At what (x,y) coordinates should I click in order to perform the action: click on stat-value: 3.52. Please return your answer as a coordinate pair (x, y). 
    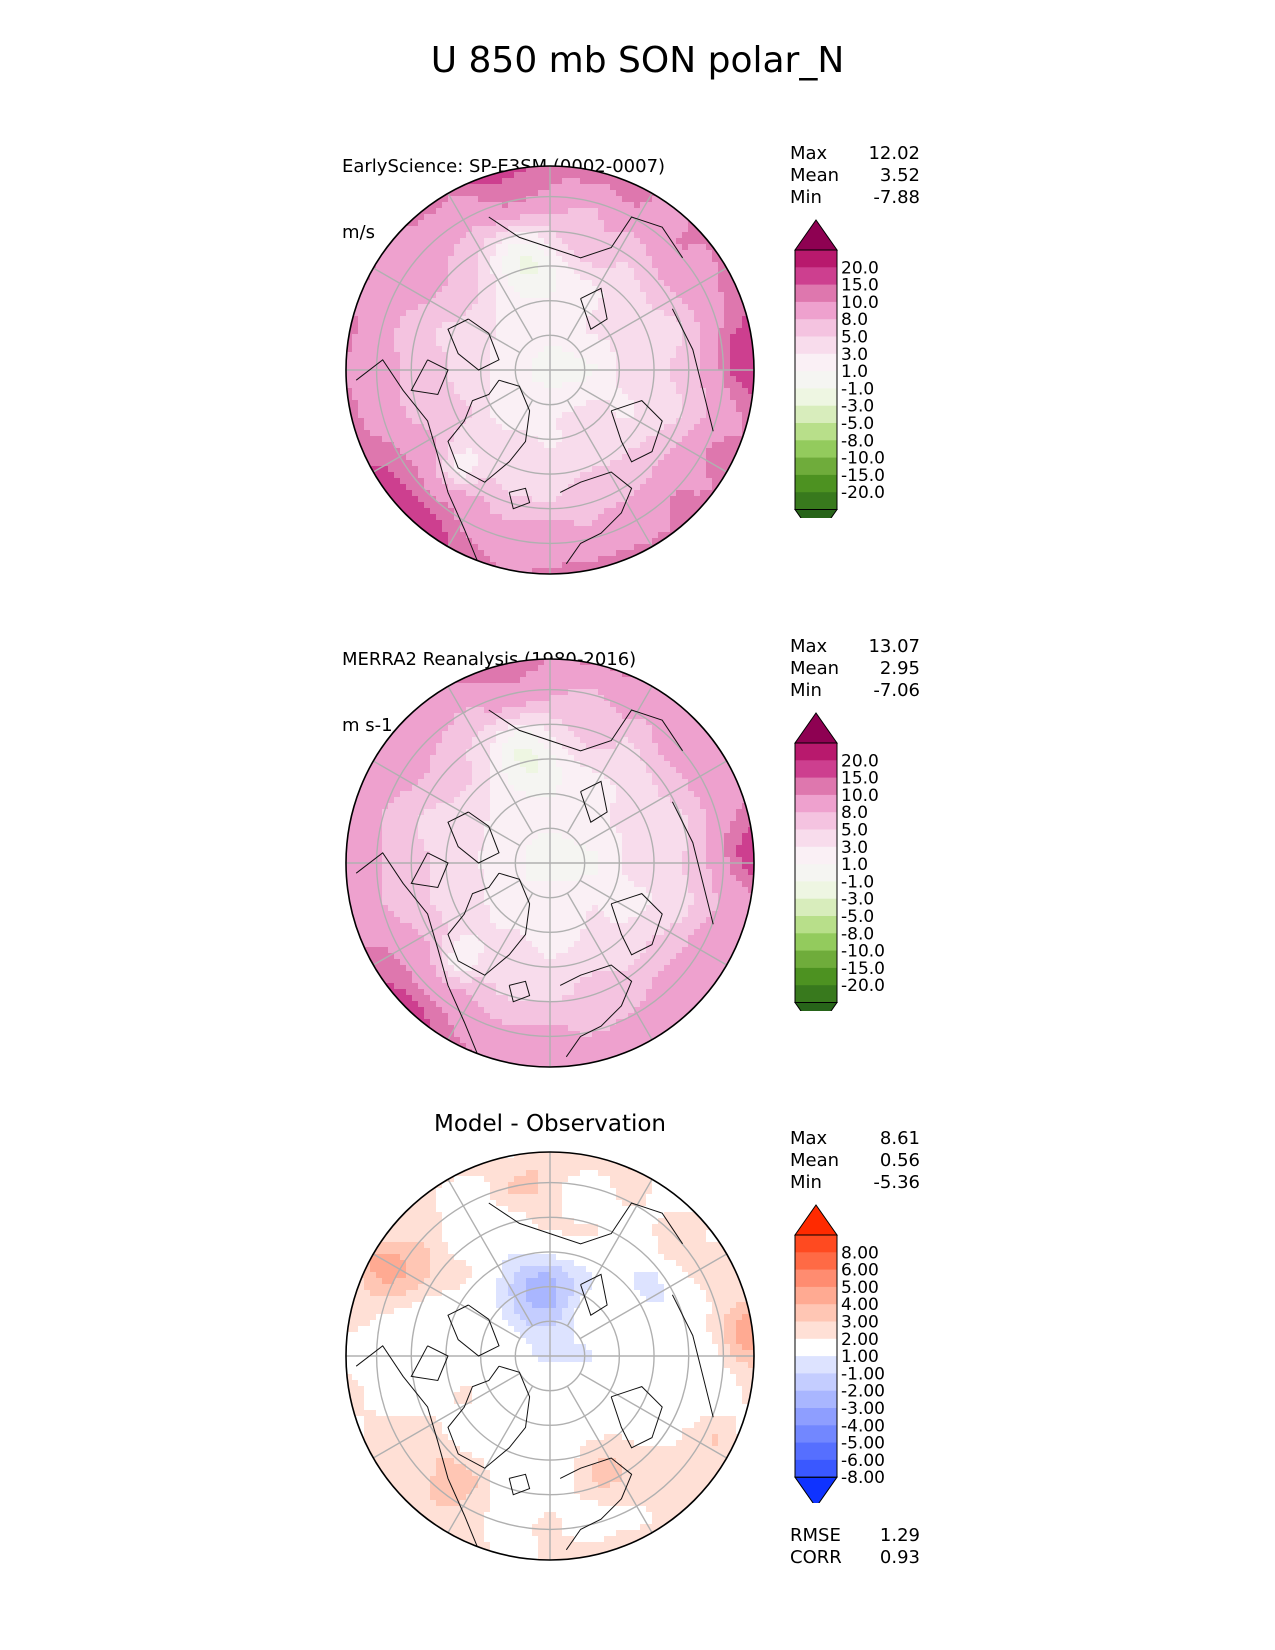
    Looking at the image, I should click on (899, 175).